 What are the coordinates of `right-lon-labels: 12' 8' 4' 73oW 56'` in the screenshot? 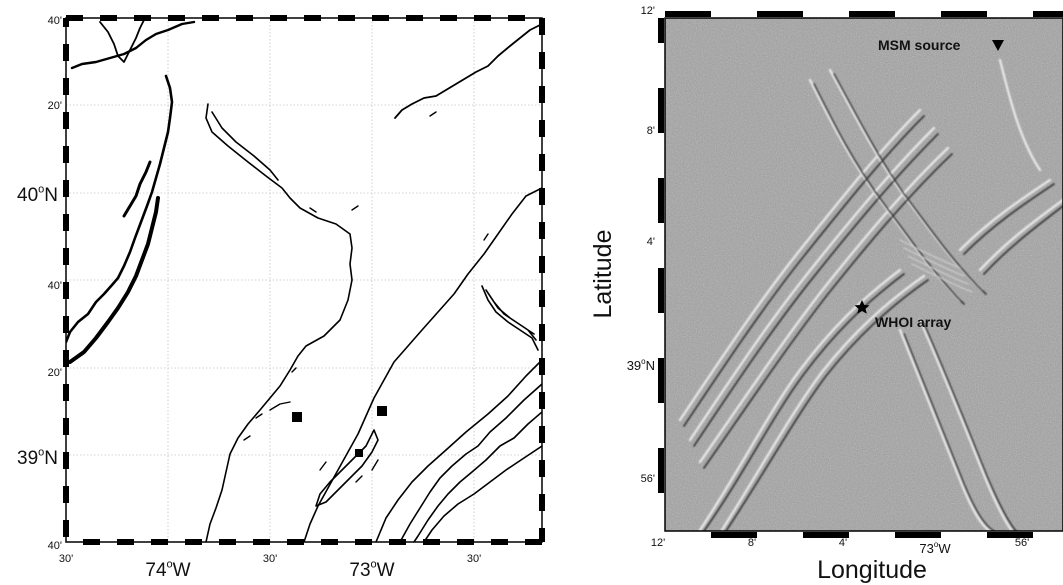 It's located at (840, 546).